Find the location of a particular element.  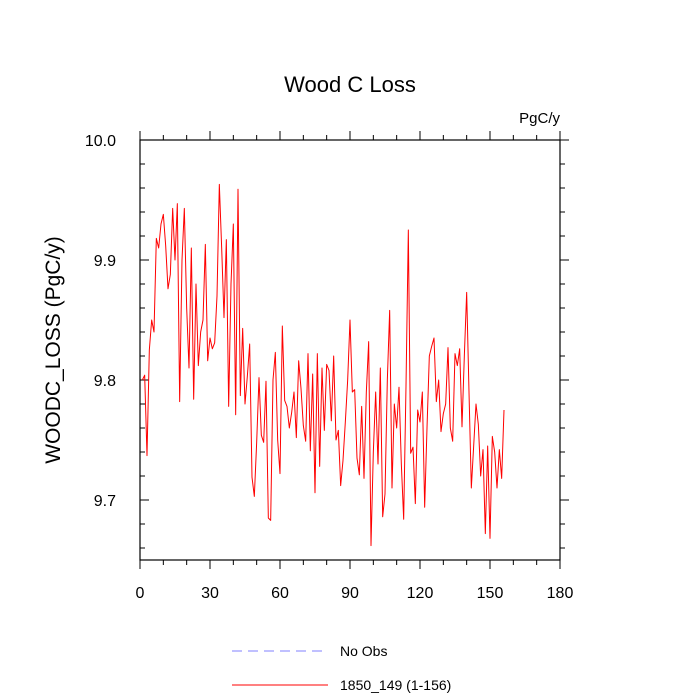

y-tick-label: 10.0 is located at coordinates (100, 141).